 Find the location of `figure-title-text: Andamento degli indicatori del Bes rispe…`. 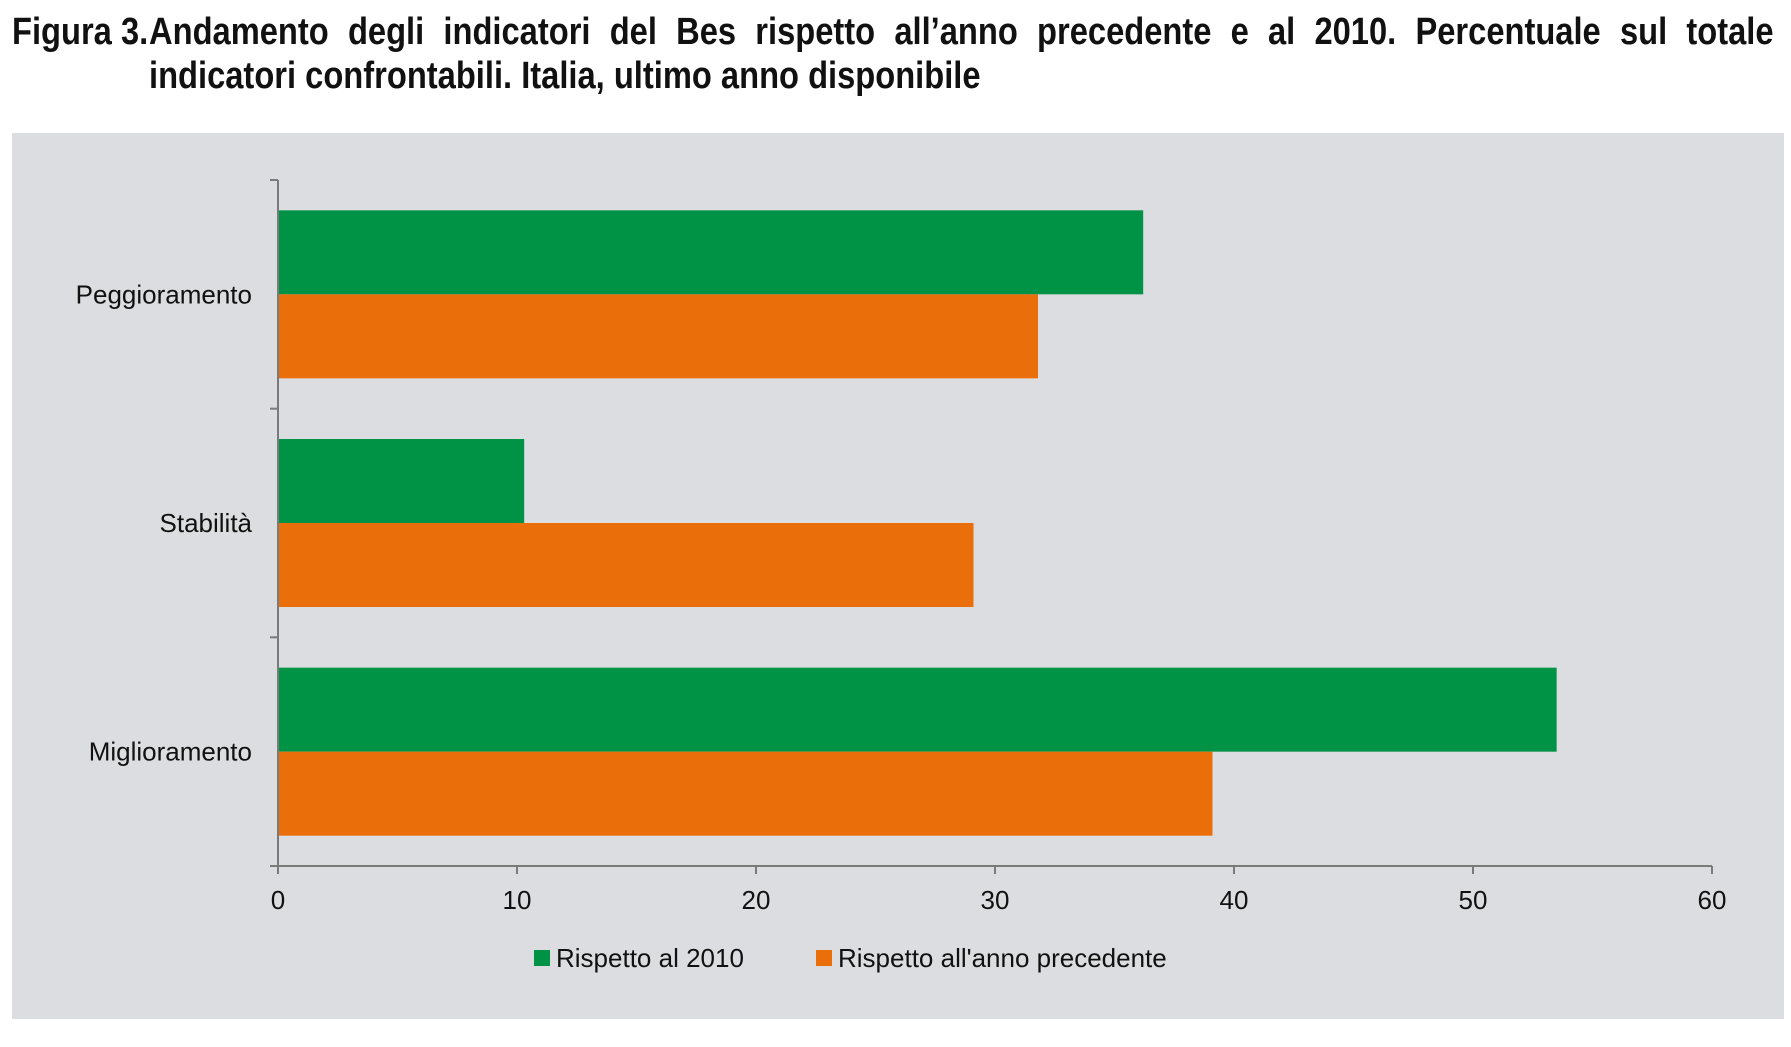

figure-title-text: Andamento degli indicatori del Bes rispe… is located at coordinates (970, 54).